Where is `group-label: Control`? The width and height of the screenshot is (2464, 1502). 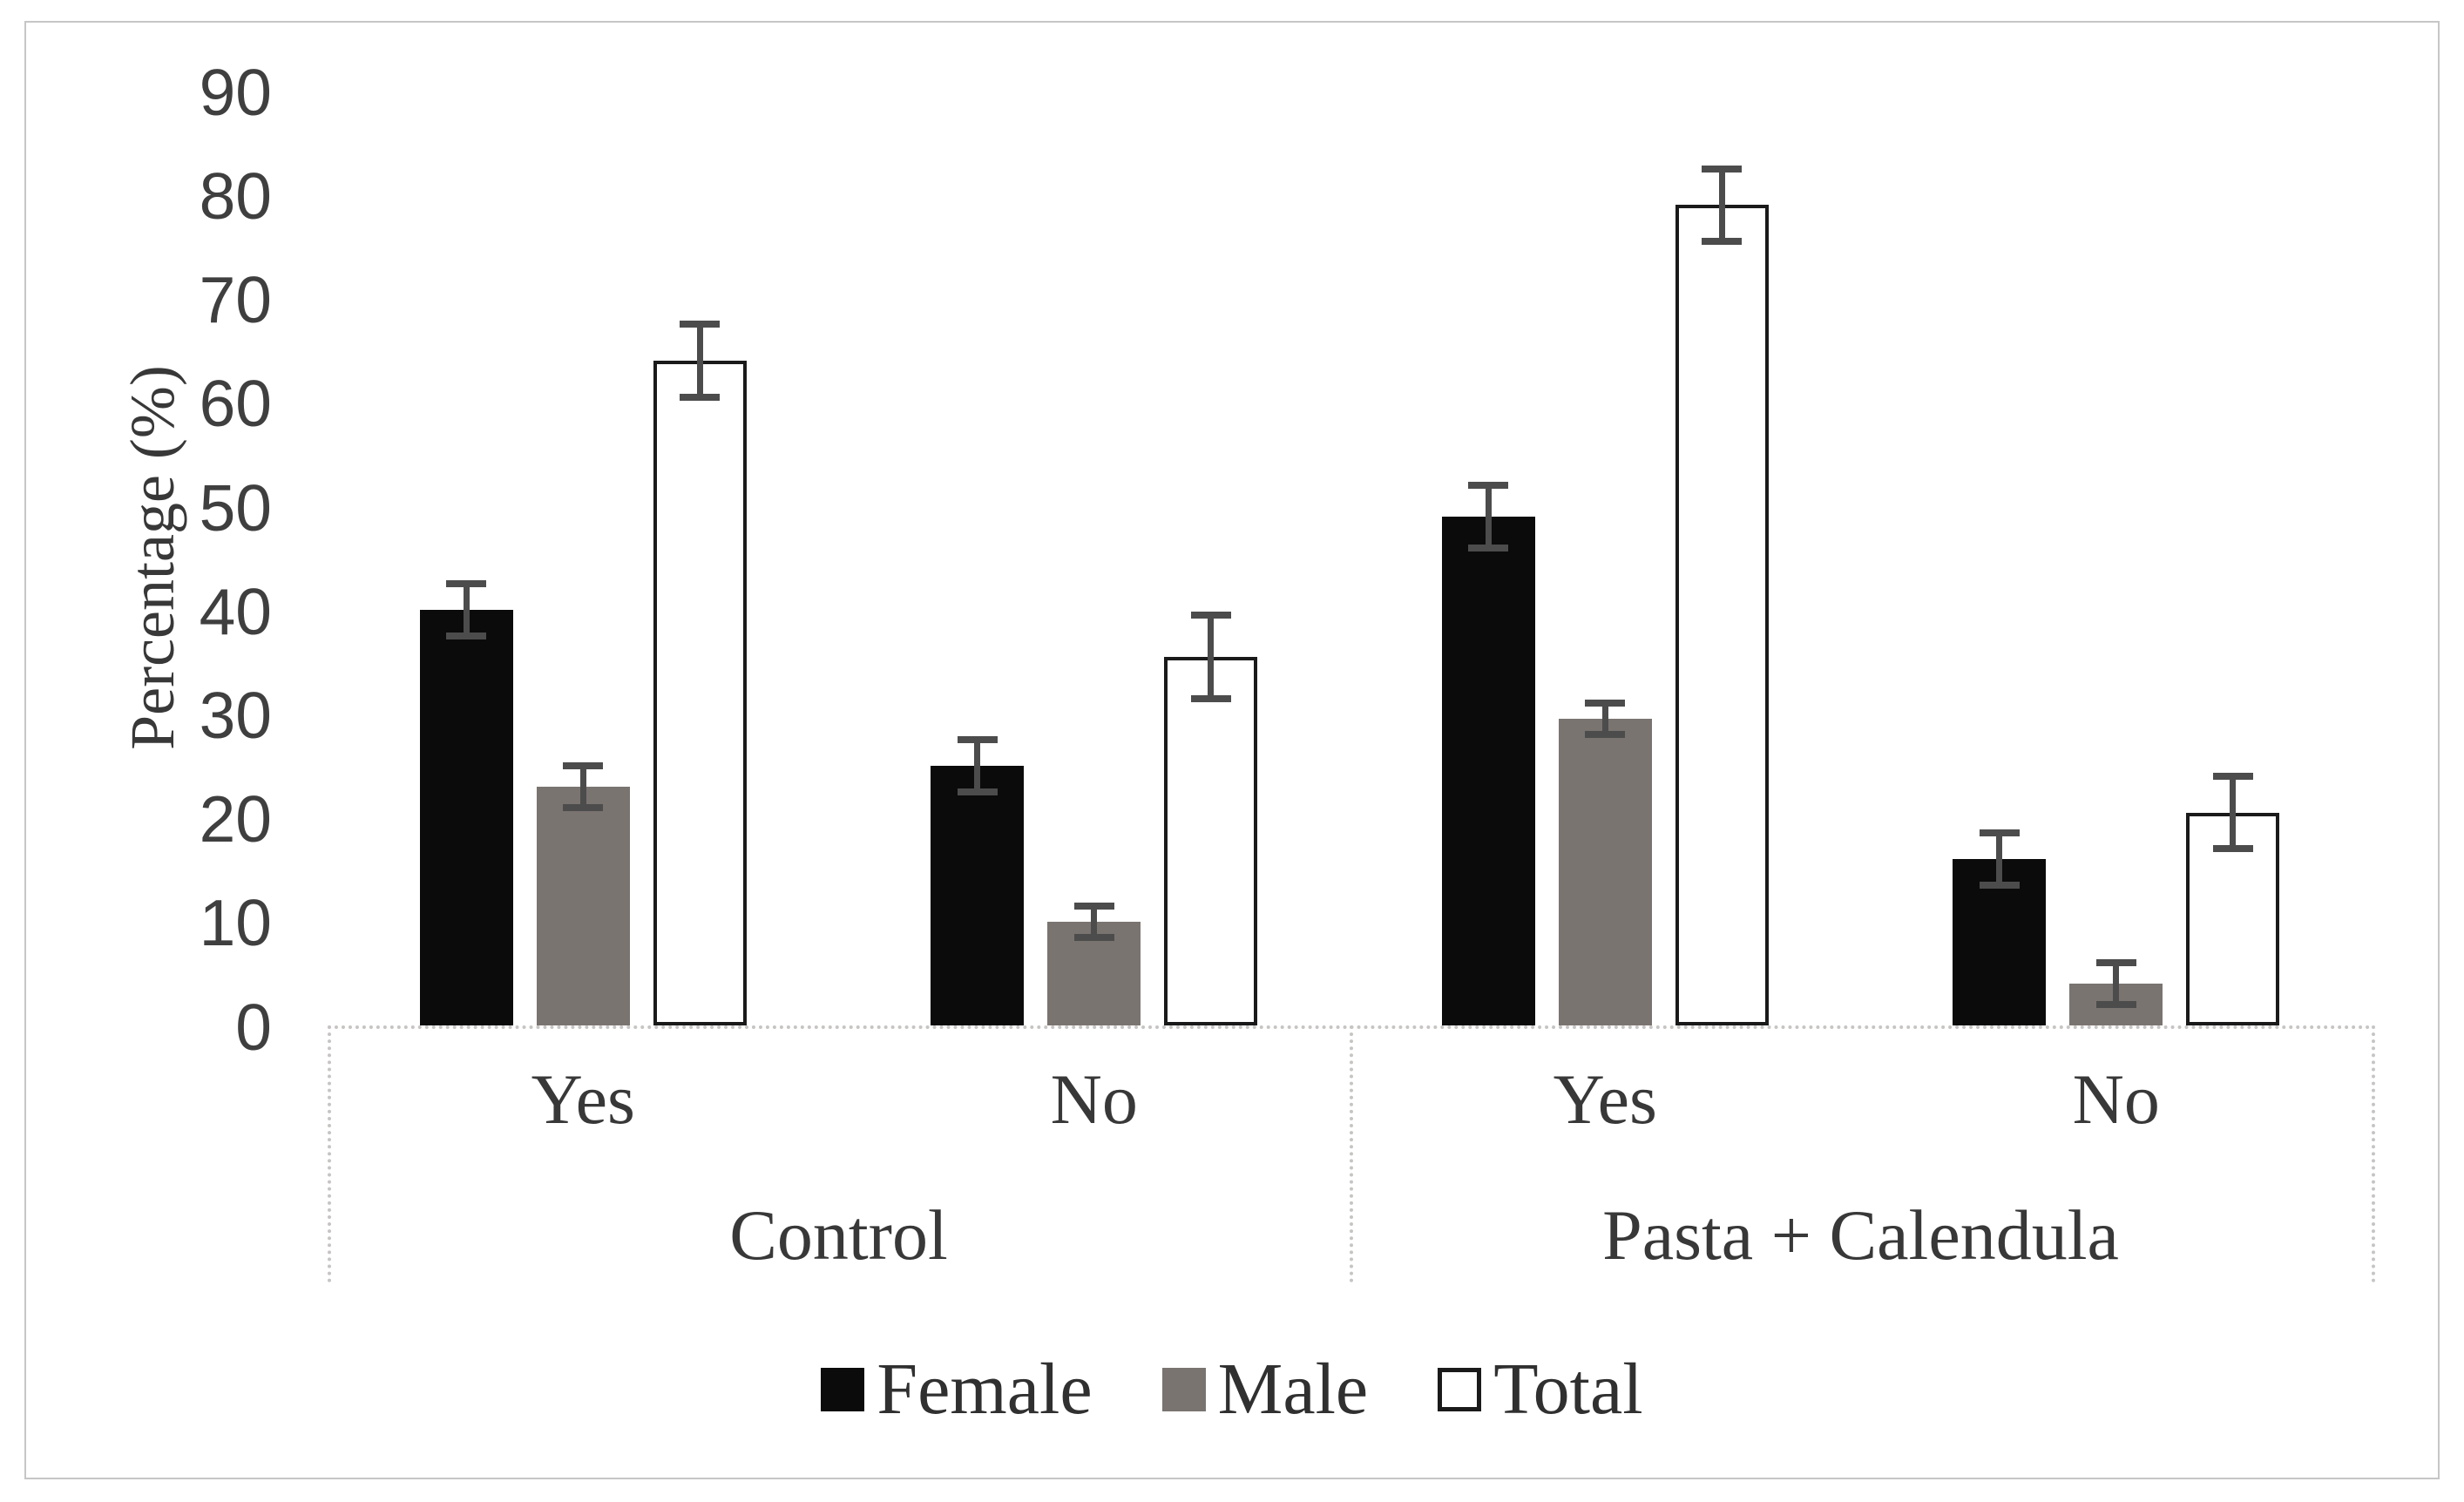 group-label: Control is located at coordinates (838, 1235).